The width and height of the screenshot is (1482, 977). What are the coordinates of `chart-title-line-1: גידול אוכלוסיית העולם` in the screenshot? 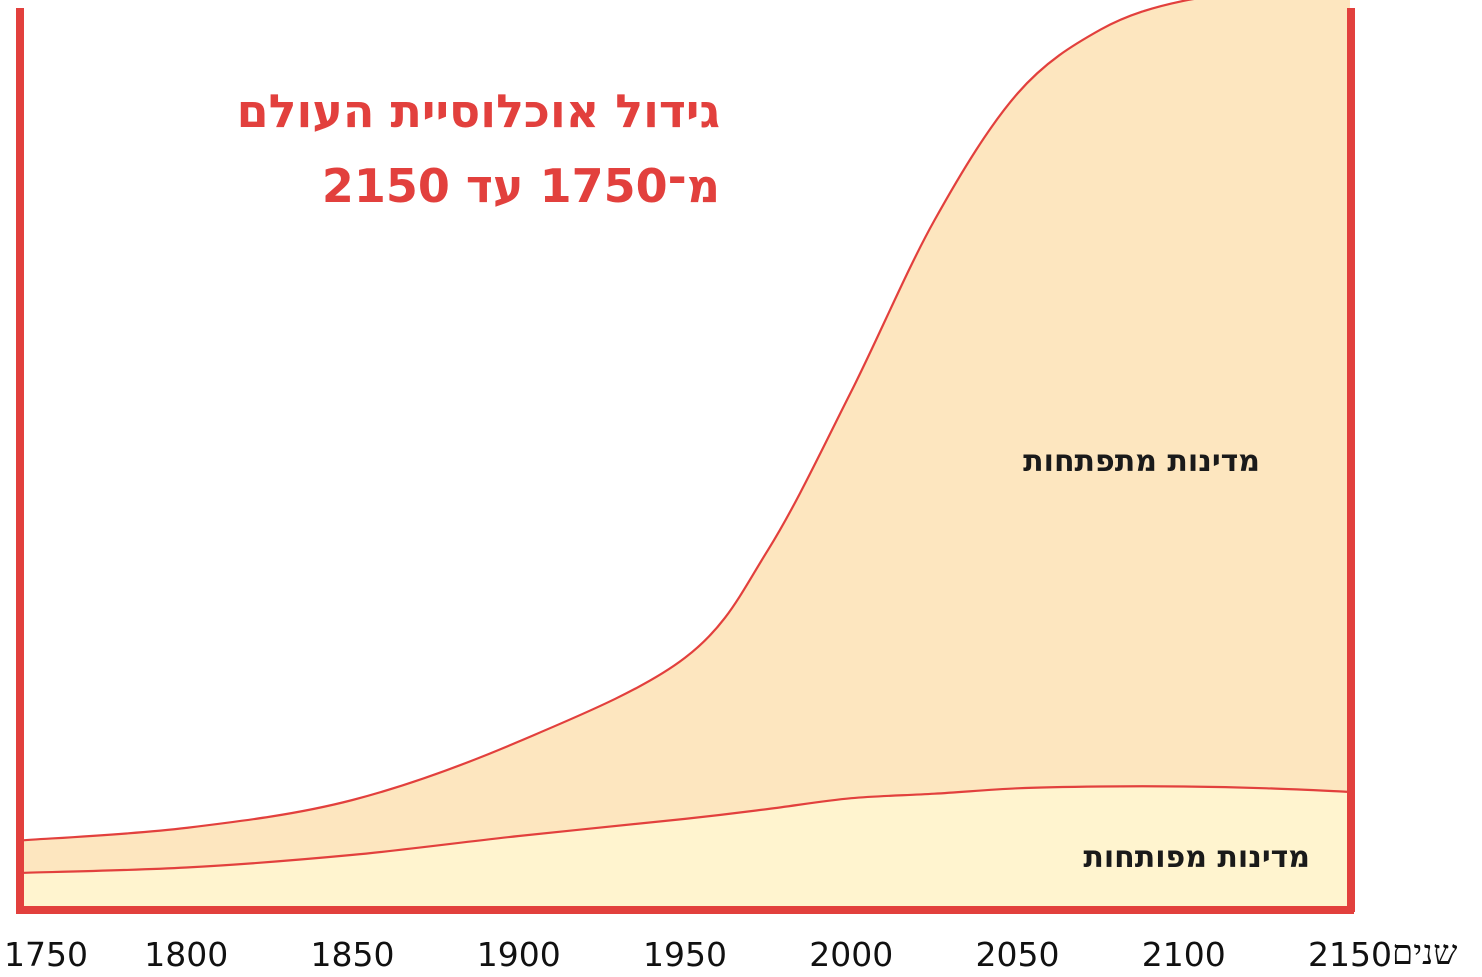 It's located at (478, 111).